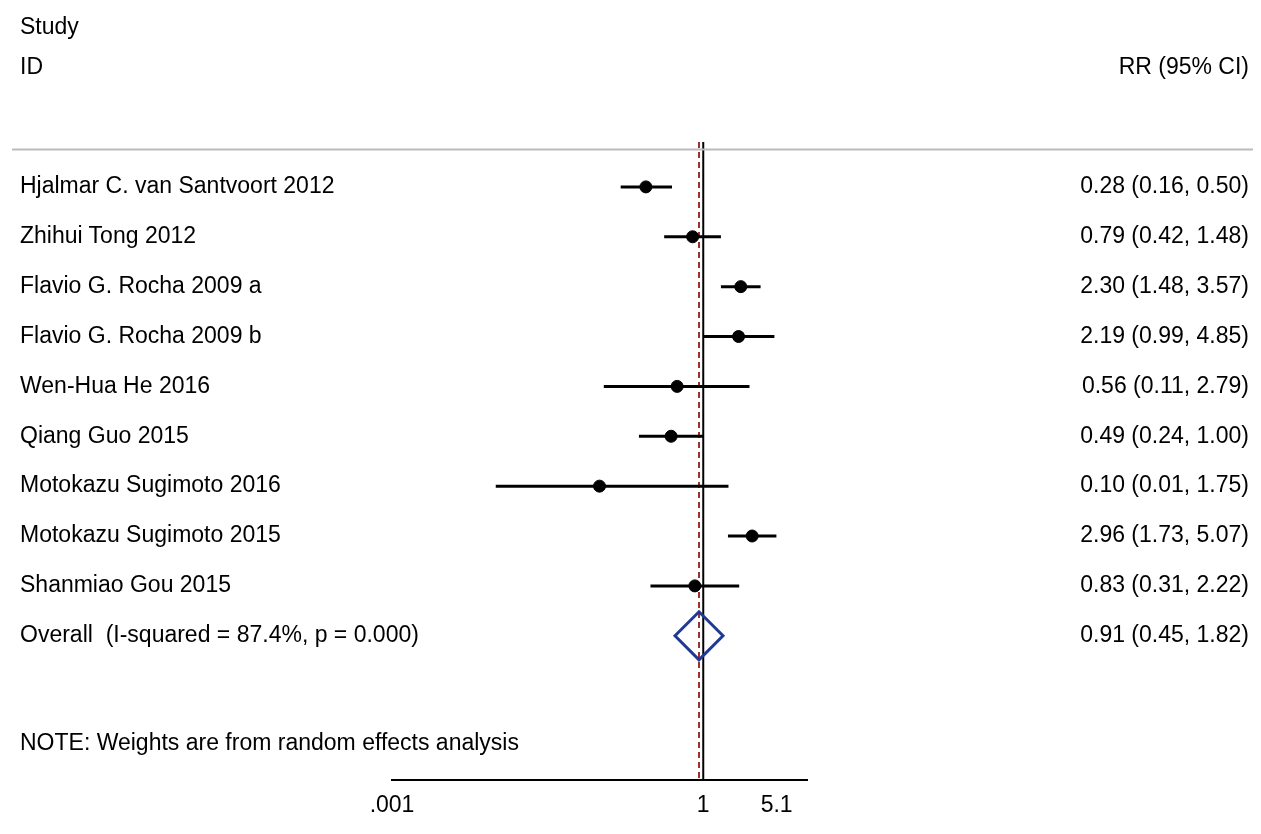  Describe the element at coordinates (392, 803) in the screenshot. I see `x-tick-label: .001` at that location.